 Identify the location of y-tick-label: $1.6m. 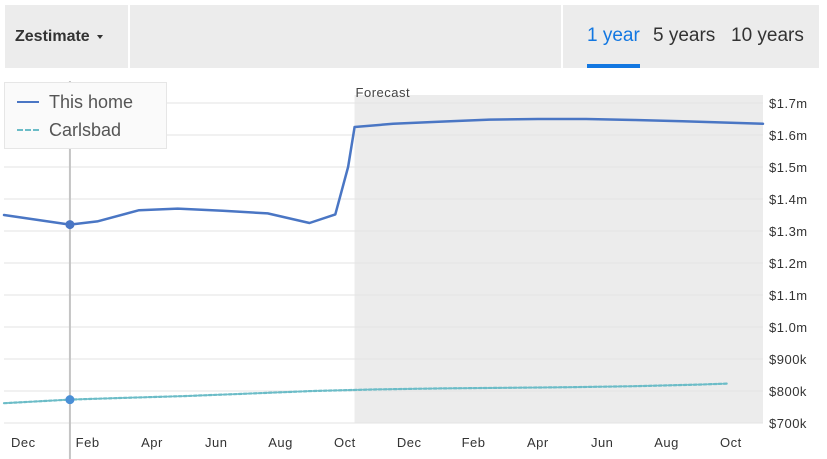
(788, 135).